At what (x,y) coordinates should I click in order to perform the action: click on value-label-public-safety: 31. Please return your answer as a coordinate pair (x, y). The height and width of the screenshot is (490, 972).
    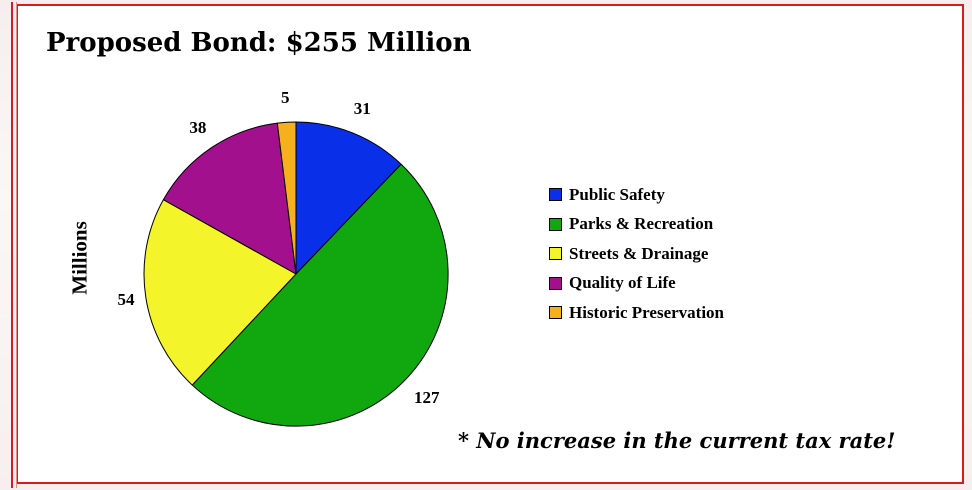
    Looking at the image, I should click on (362, 108).